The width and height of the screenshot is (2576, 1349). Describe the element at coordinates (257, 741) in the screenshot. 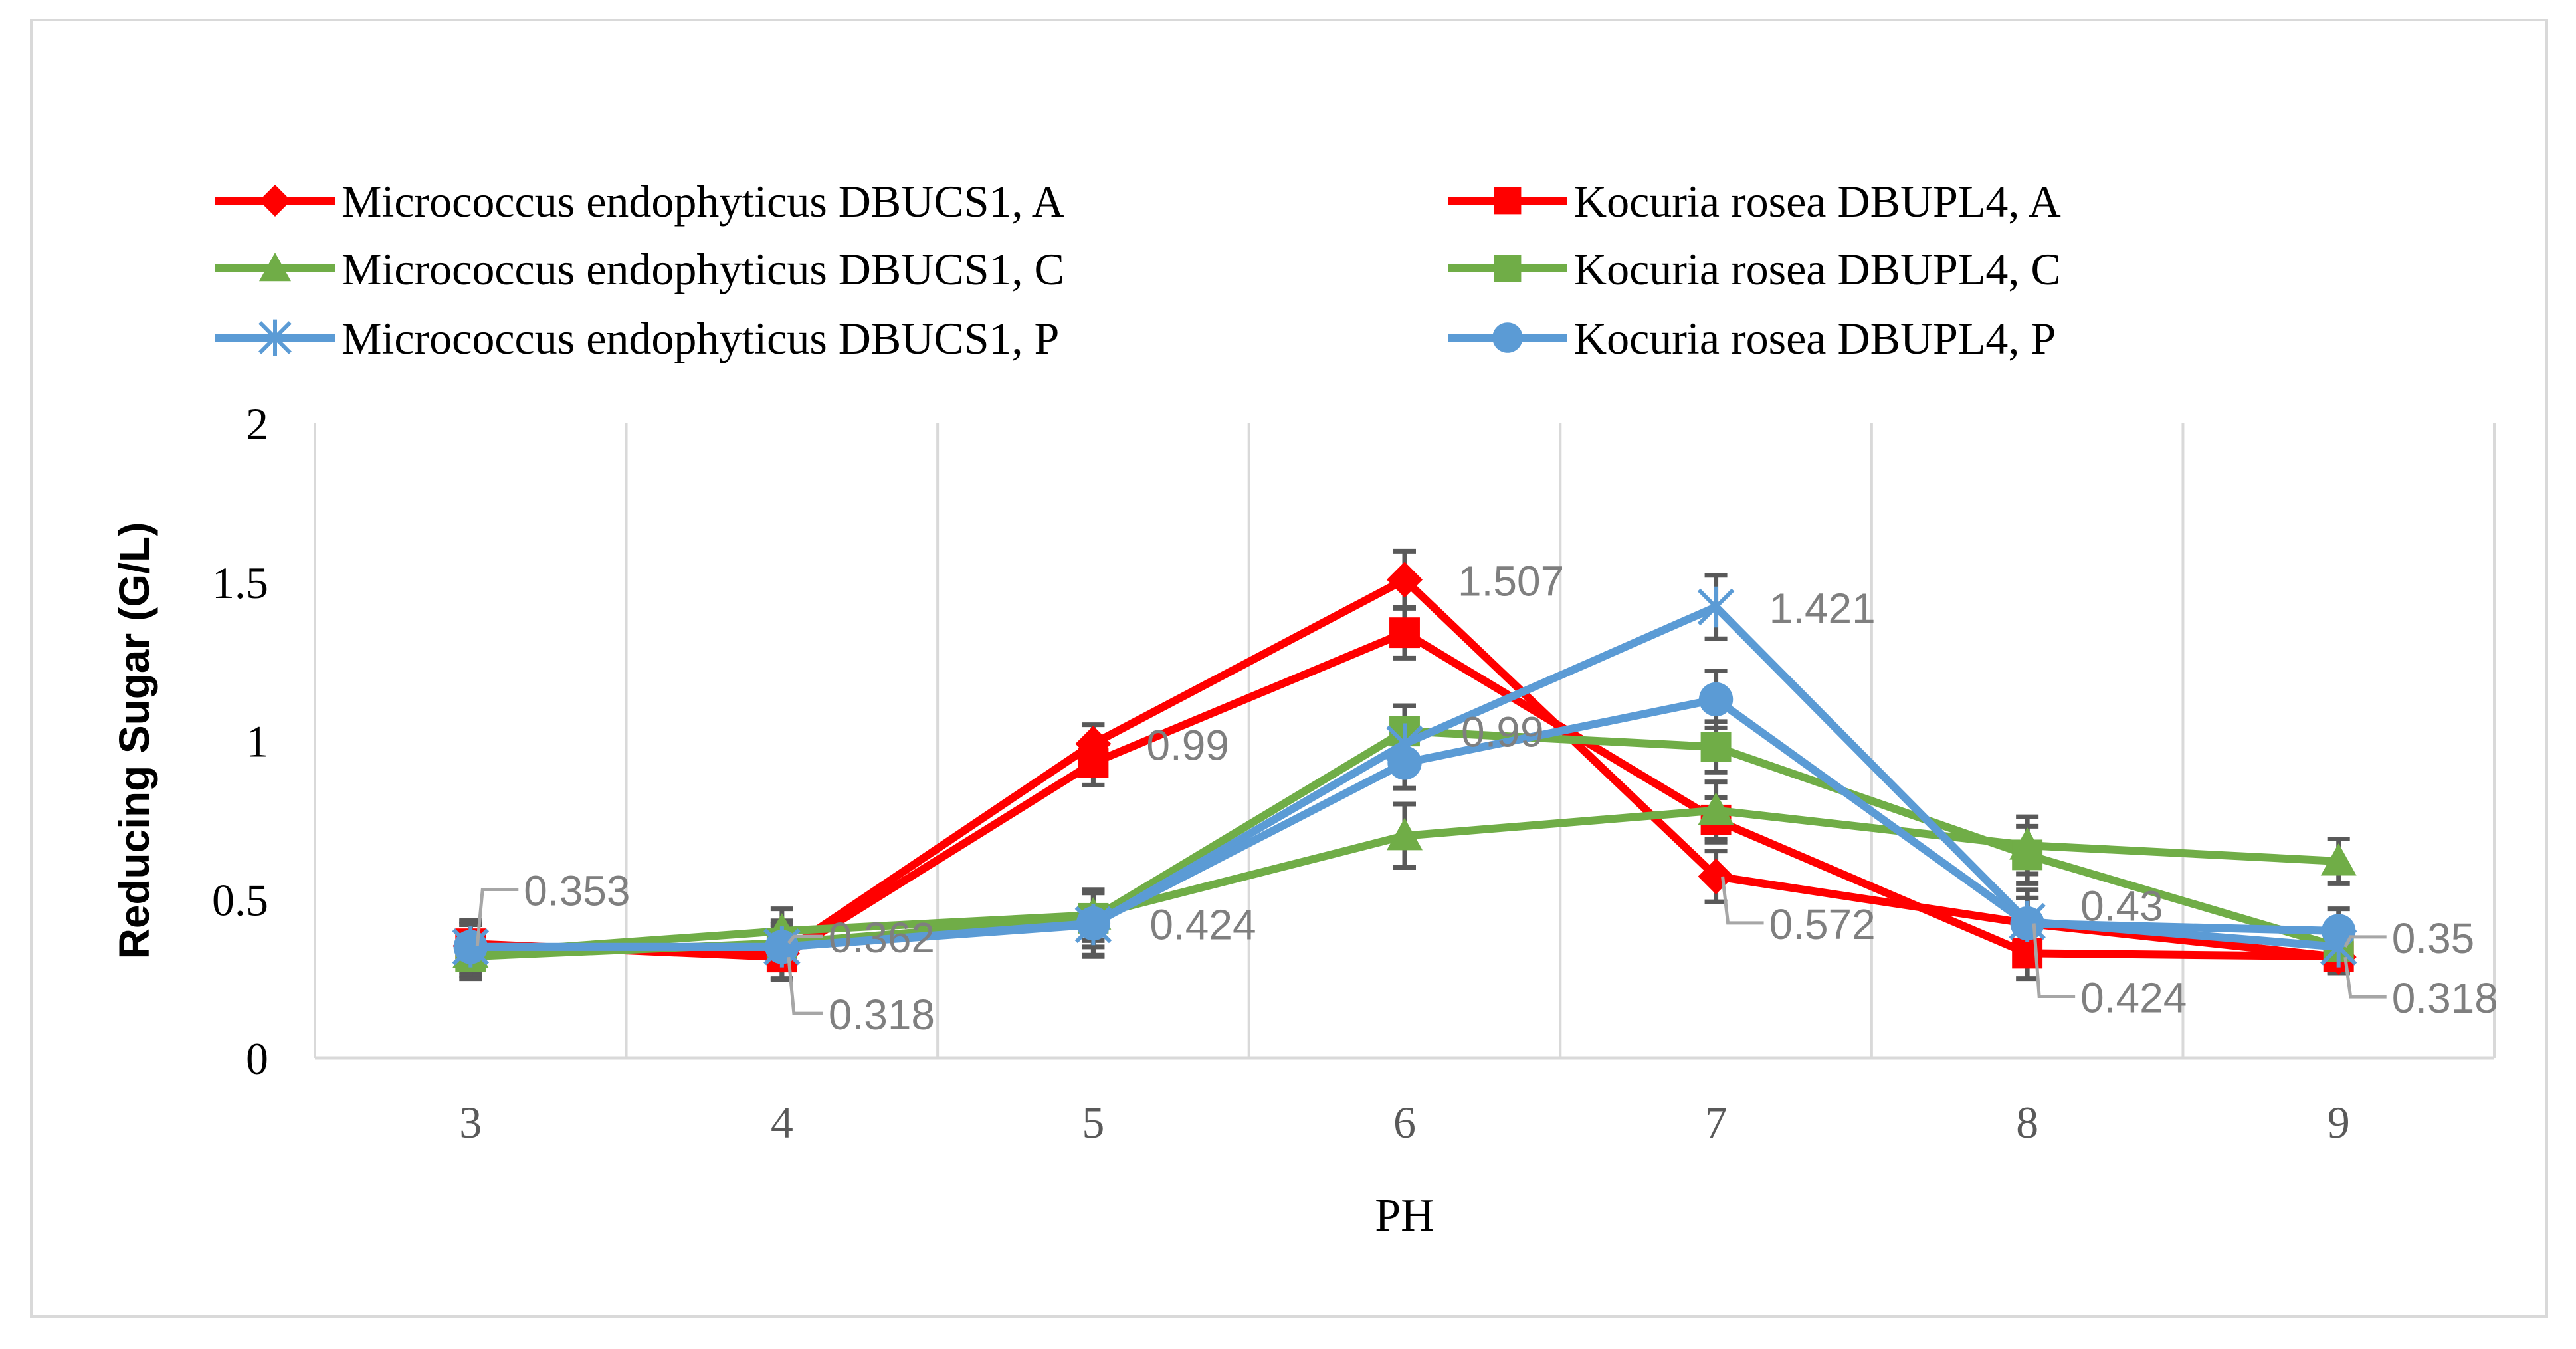

I see `y-tick-label: 1` at that location.